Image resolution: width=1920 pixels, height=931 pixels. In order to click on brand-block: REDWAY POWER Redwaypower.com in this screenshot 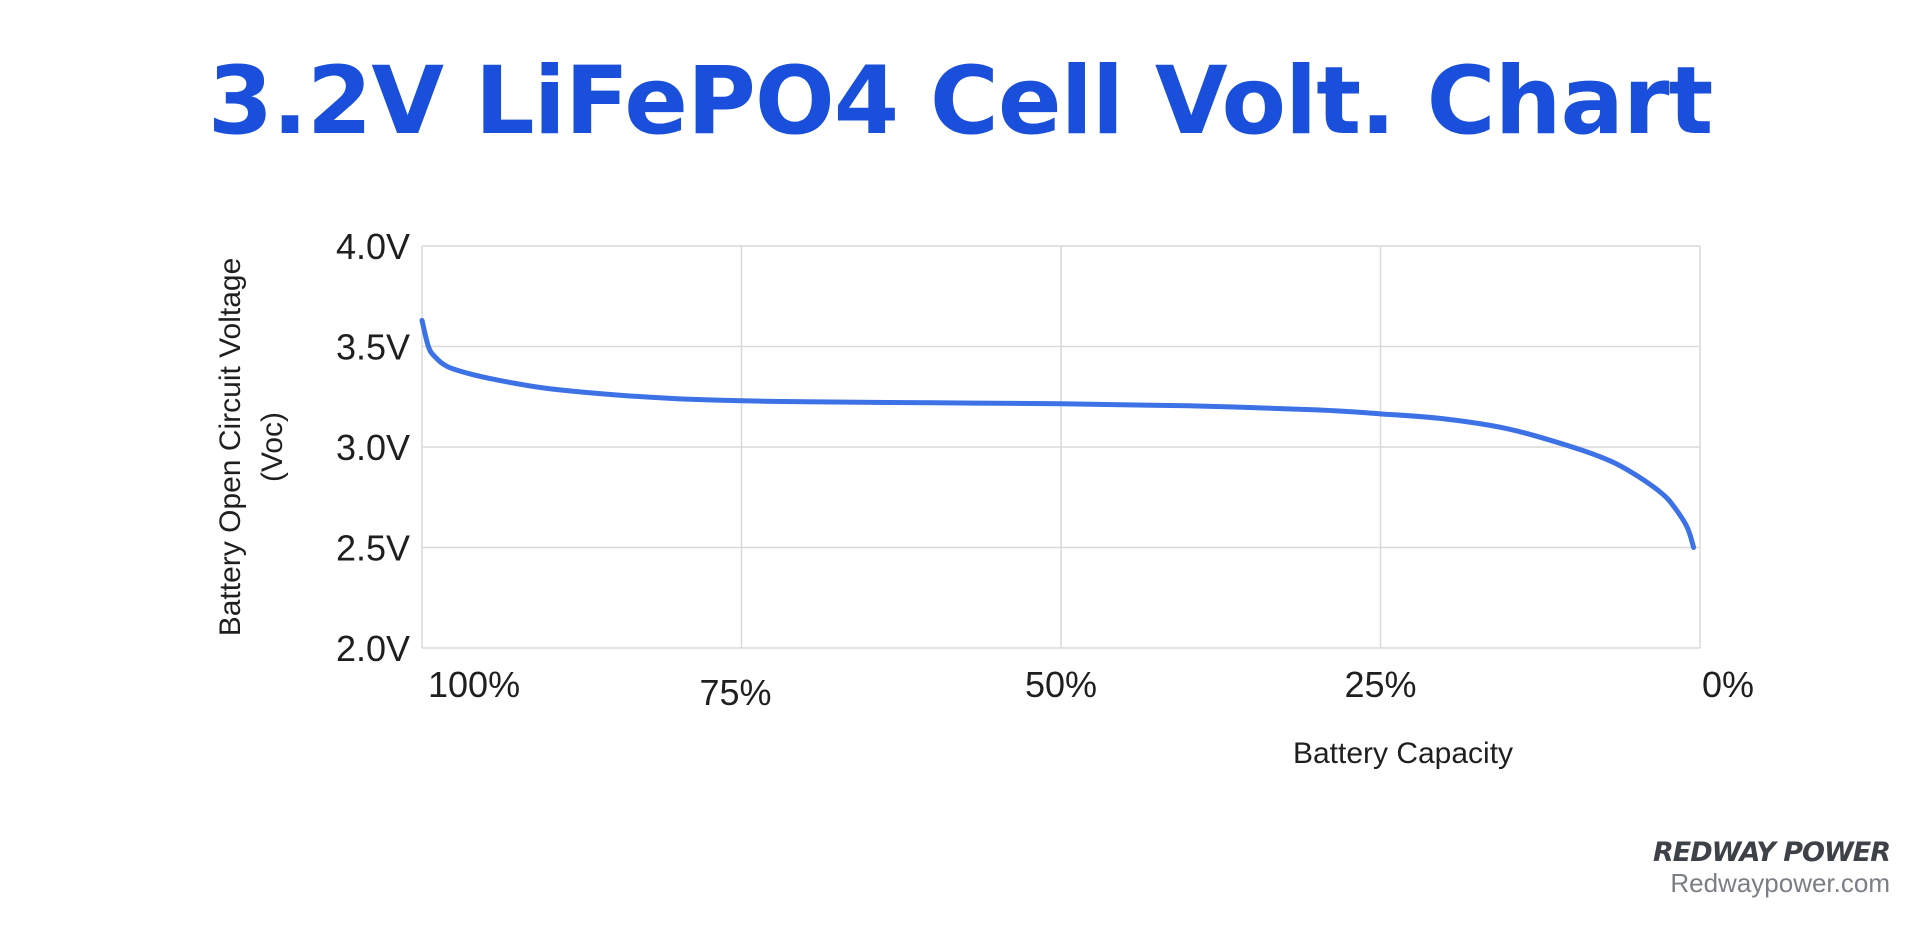, I will do `click(1772, 868)`.